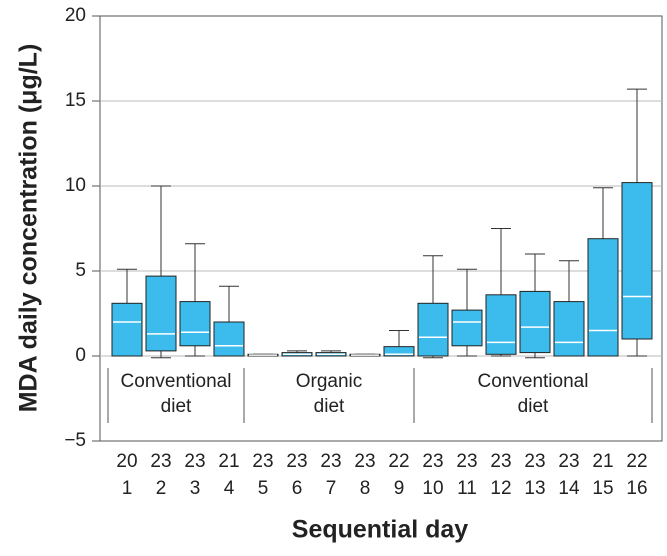  Describe the element at coordinates (602, 488) in the screenshot. I see `x-tick-label: 15` at that location.